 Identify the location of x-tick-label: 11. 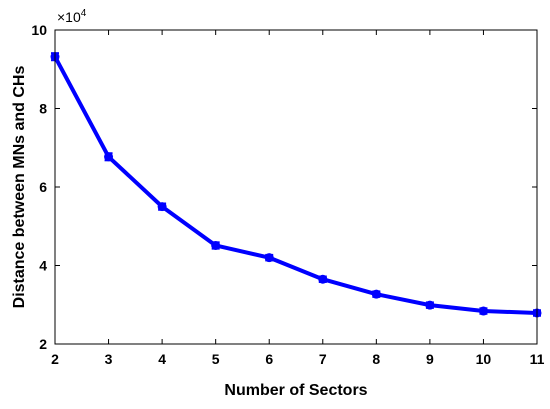
(537, 359).